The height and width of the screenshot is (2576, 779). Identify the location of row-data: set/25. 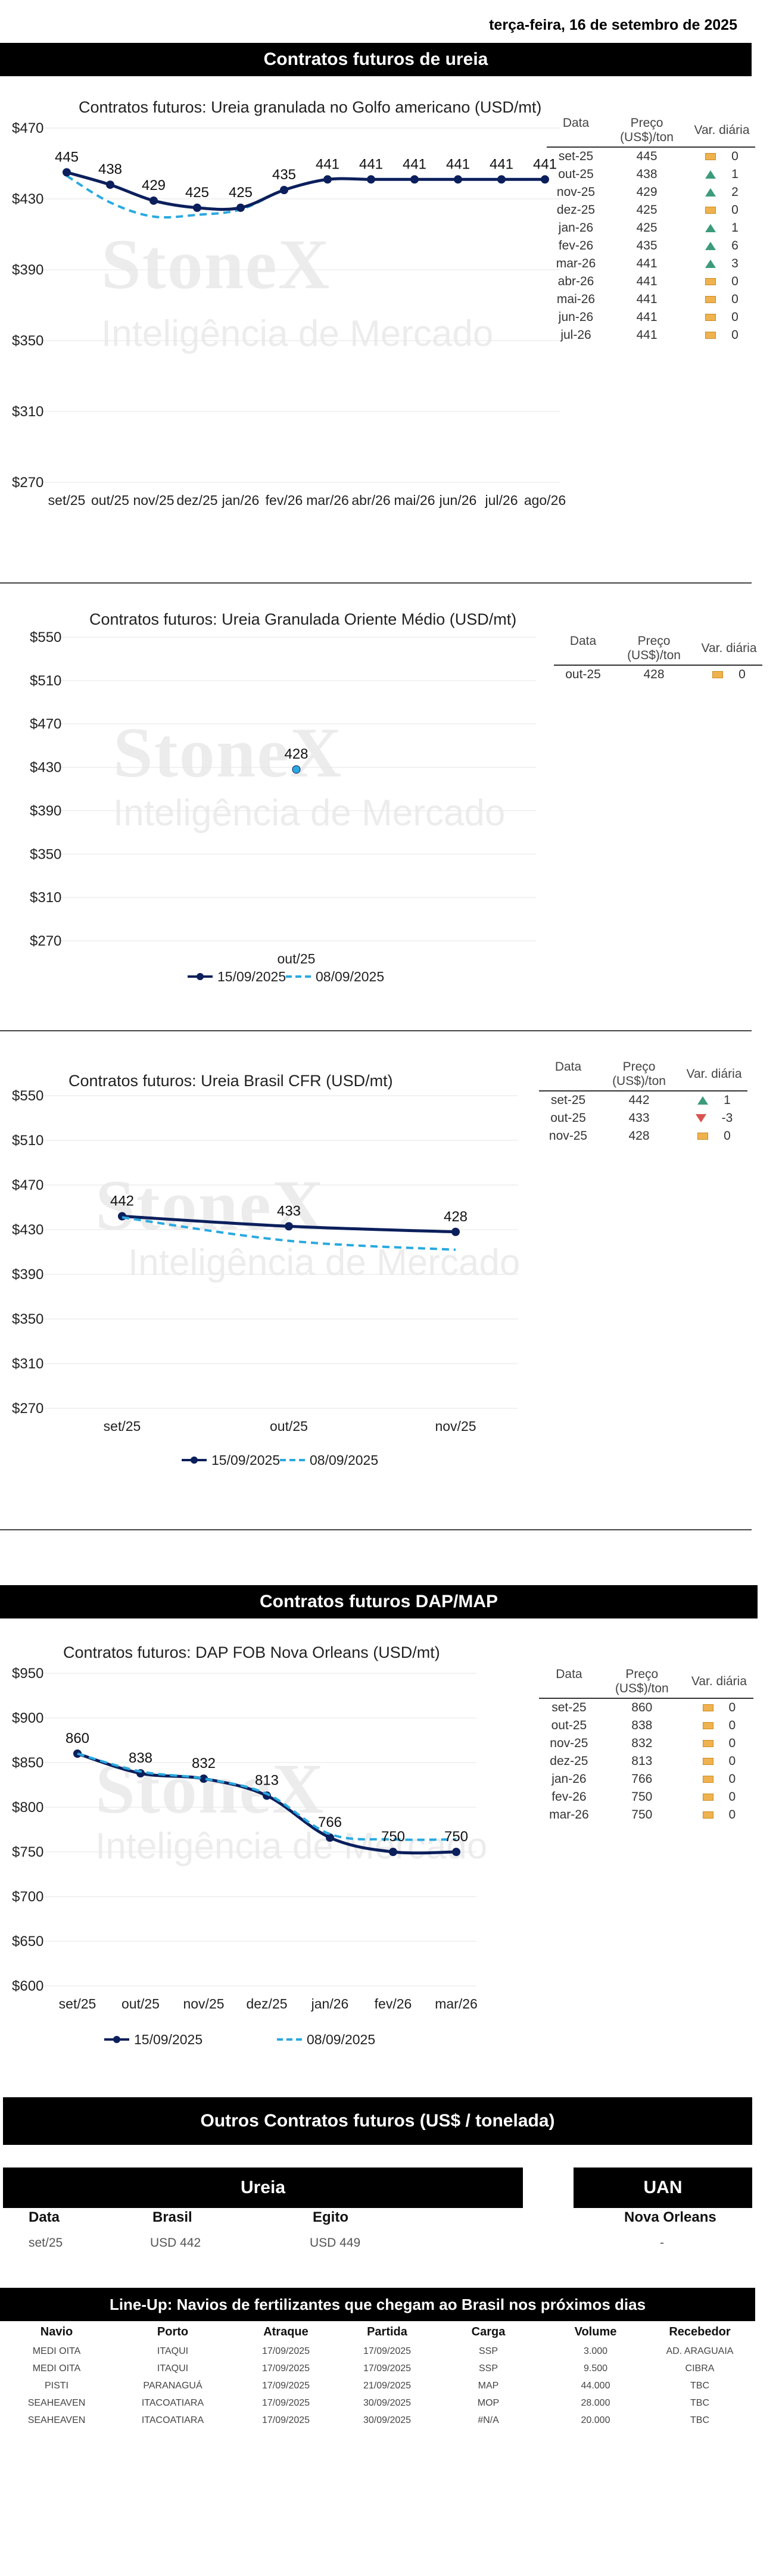
(46, 2243).